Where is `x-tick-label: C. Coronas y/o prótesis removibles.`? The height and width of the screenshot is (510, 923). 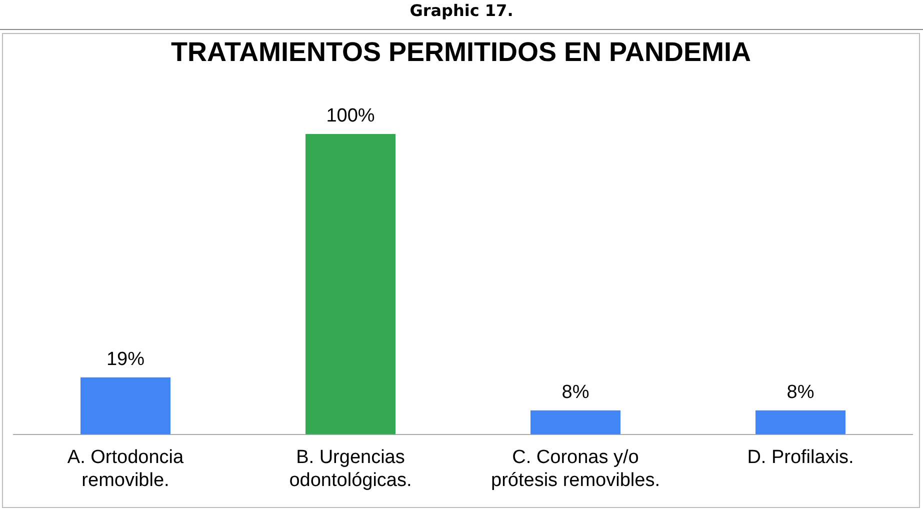
x-tick-label: C. Coronas y/o prótesis removibles. is located at coordinates (575, 469).